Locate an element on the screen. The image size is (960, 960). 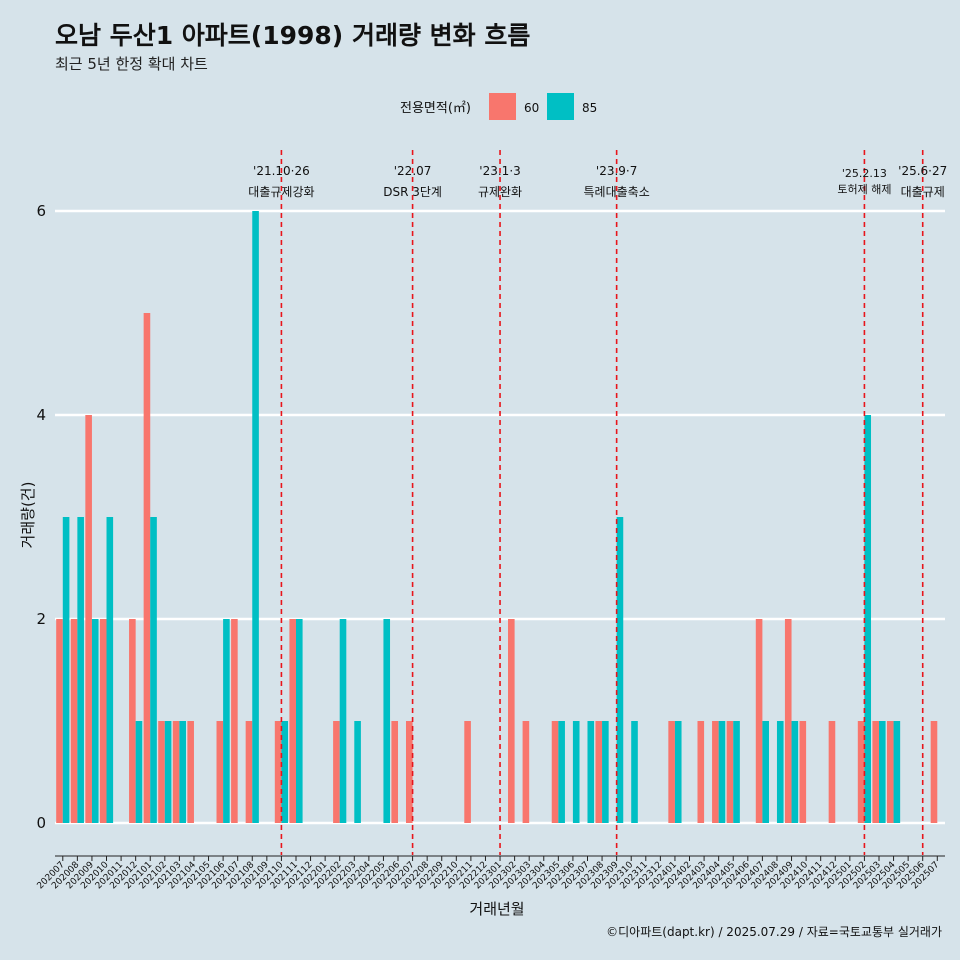
y-tick-label-4: 4 is located at coordinates (41, 415).